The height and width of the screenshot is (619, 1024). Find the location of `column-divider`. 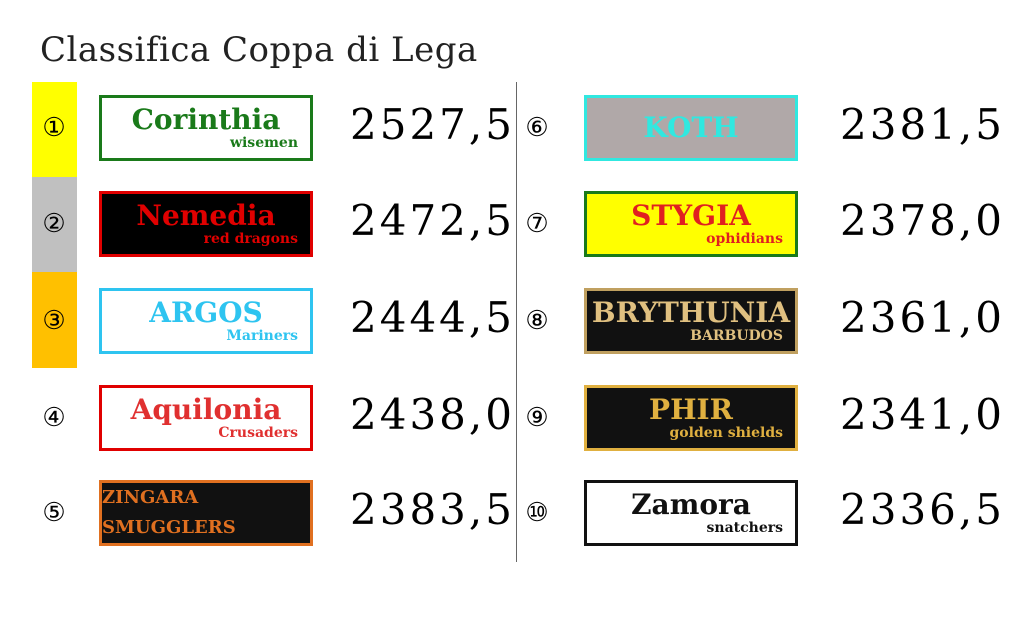

column-divider is located at coordinates (516, 322).